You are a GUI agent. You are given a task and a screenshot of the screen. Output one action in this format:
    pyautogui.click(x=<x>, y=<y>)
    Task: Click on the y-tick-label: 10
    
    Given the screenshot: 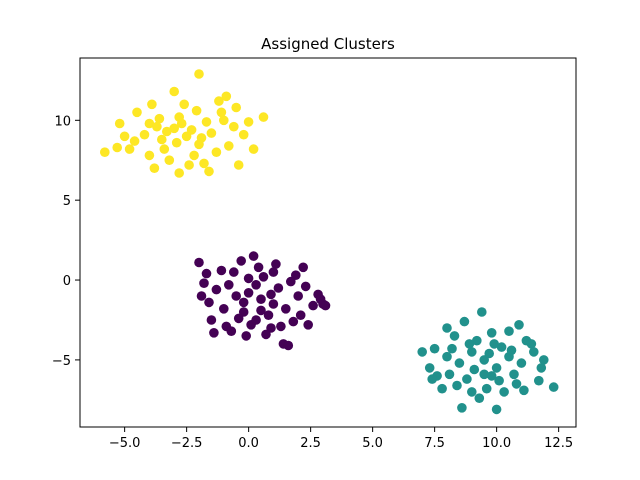 What is the action you would take?
    pyautogui.click(x=62, y=121)
    